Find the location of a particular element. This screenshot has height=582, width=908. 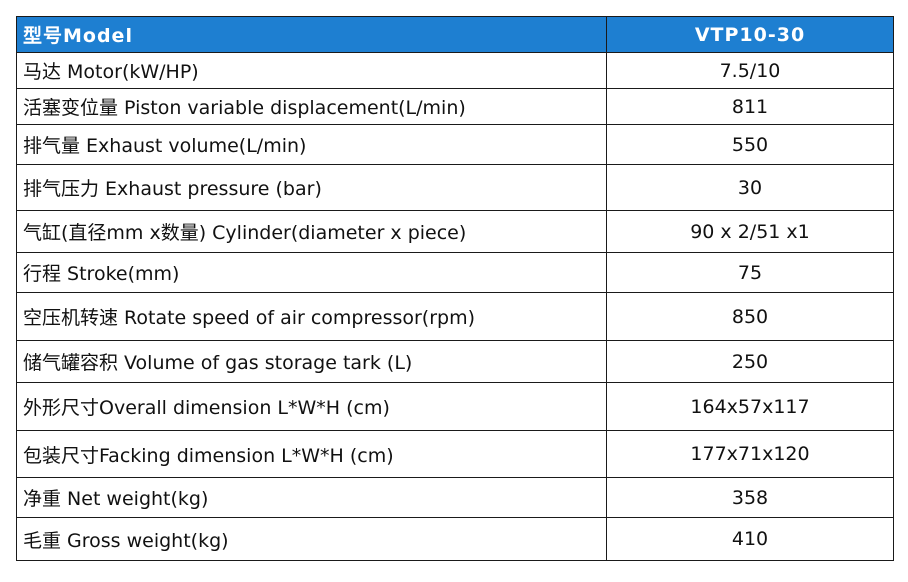

row-label-gross-weight: 毛重 Gross weight(kg) is located at coordinates (311, 539).